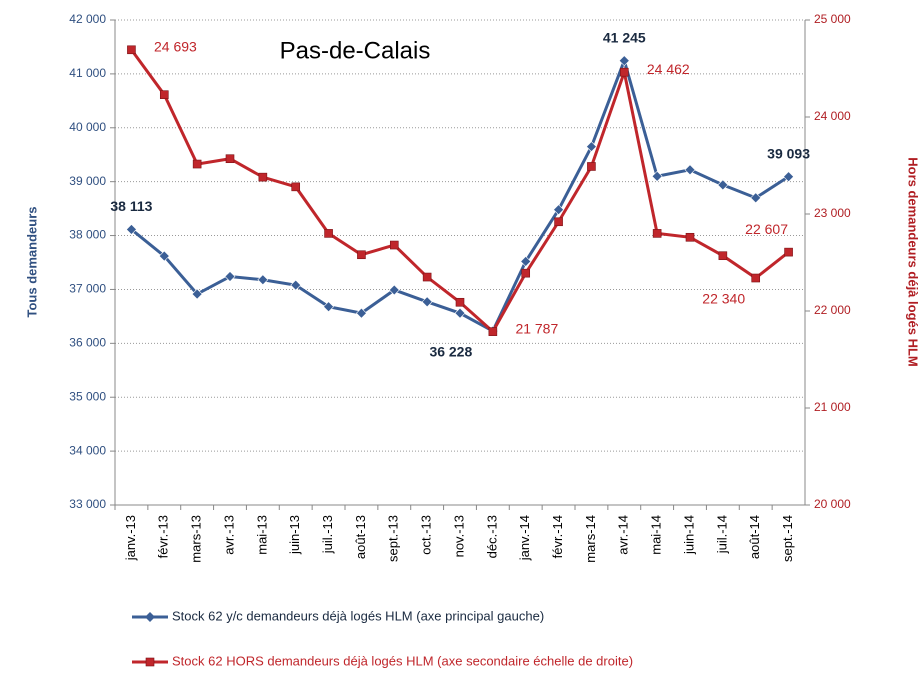 The height and width of the screenshot is (676, 924). Describe the element at coordinates (163, 536) in the screenshot. I see `x-tick-label: févr.-13` at that location.